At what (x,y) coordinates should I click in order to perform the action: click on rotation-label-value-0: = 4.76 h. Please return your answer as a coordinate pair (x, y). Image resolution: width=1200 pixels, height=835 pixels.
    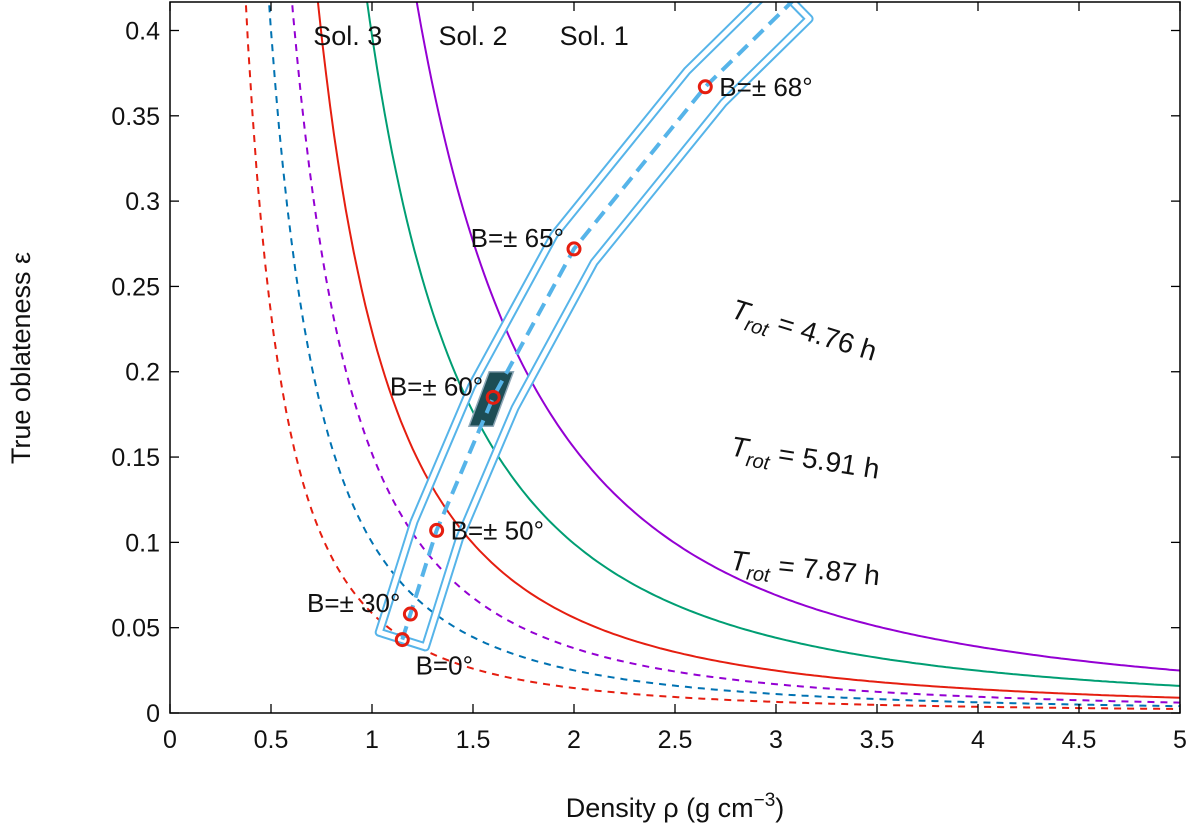
    Looking at the image, I should click on (823, 336).